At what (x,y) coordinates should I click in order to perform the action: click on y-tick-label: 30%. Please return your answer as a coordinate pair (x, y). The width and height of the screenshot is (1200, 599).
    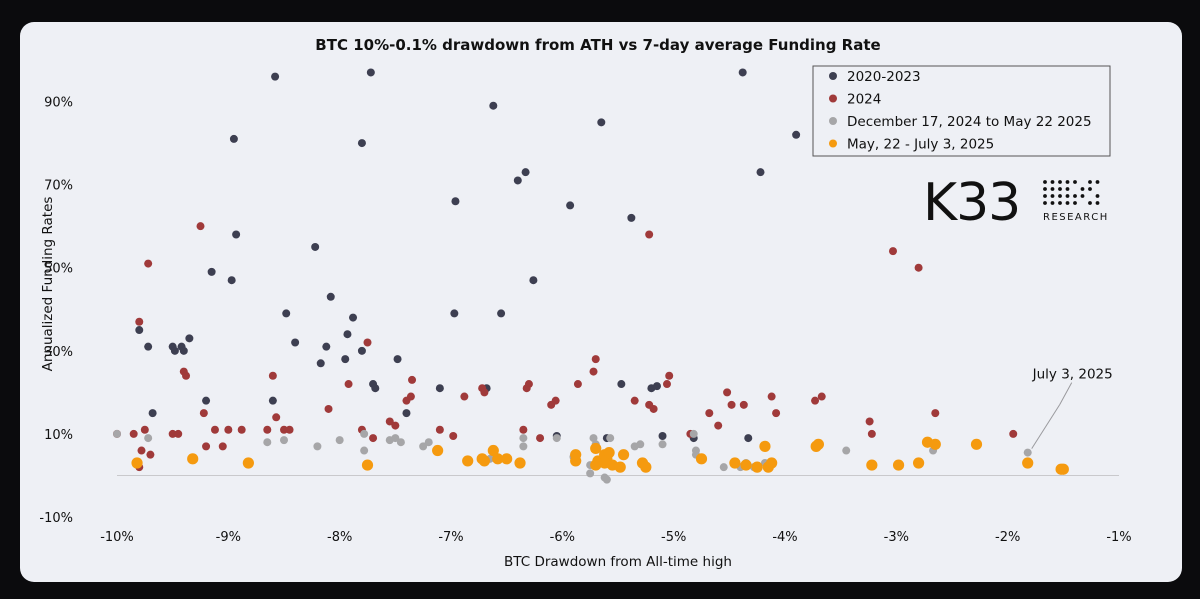
    Looking at the image, I should click on (58, 352).